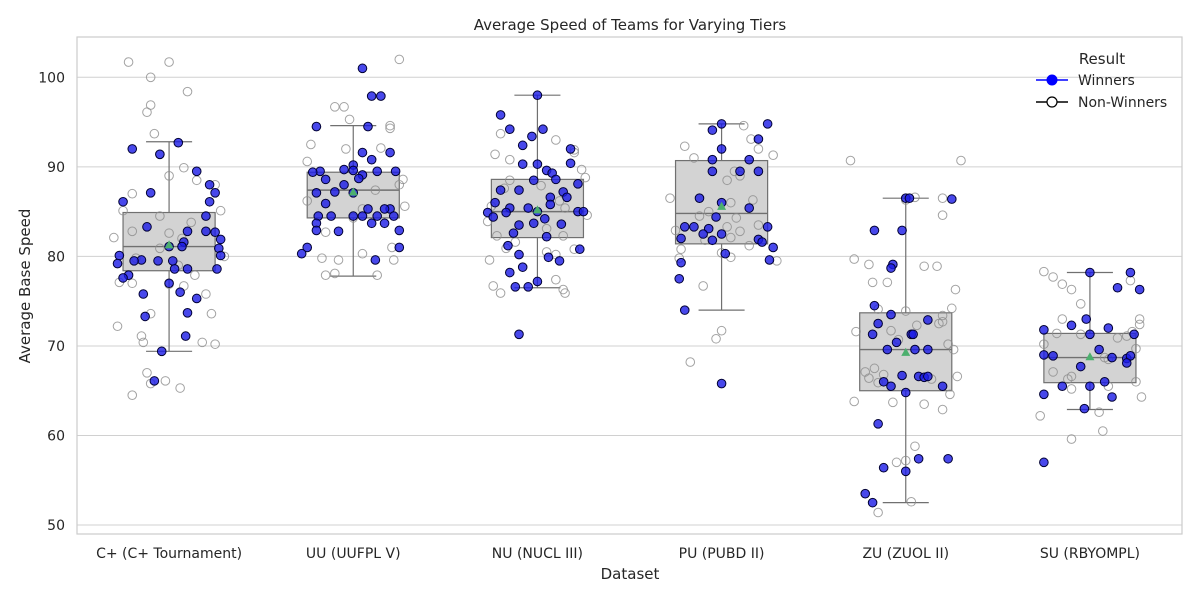 The width and height of the screenshot is (1200, 604). Describe the element at coordinates (56, 347) in the screenshot. I see `y-tick-label: 70` at that location.